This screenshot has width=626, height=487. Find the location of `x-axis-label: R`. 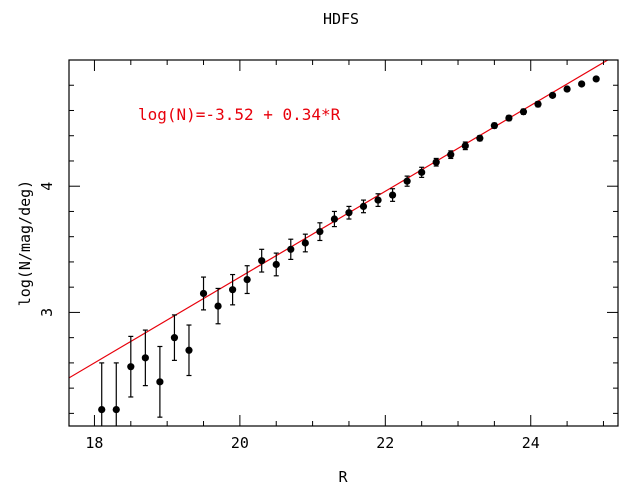

x-axis-label: R is located at coordinates (343, 477).